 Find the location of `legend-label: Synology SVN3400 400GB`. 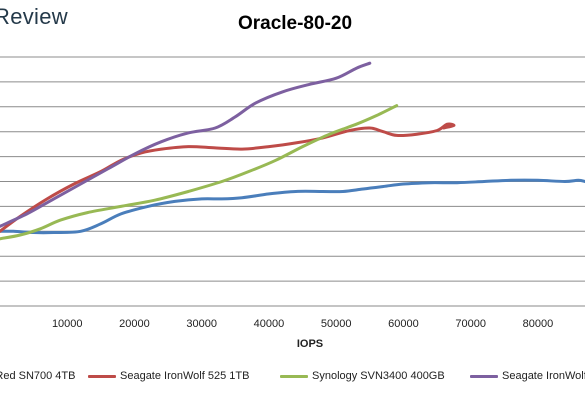

legend-label: Synology SVN3400 400GB is located at coordinates (378, 376).